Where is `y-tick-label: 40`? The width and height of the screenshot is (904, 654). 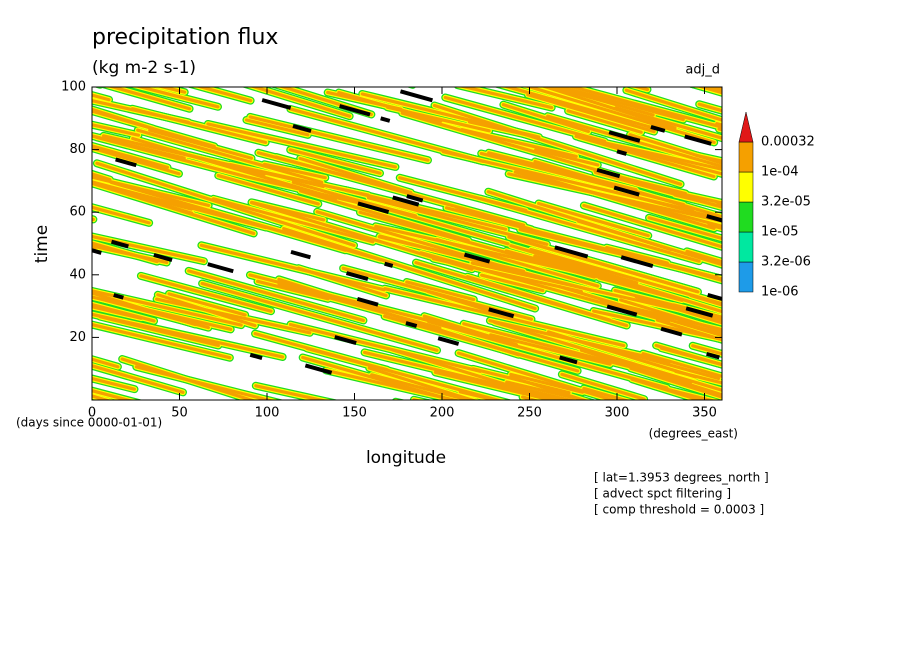 y-tick-label: 40 is located at coordinates (77, 274).